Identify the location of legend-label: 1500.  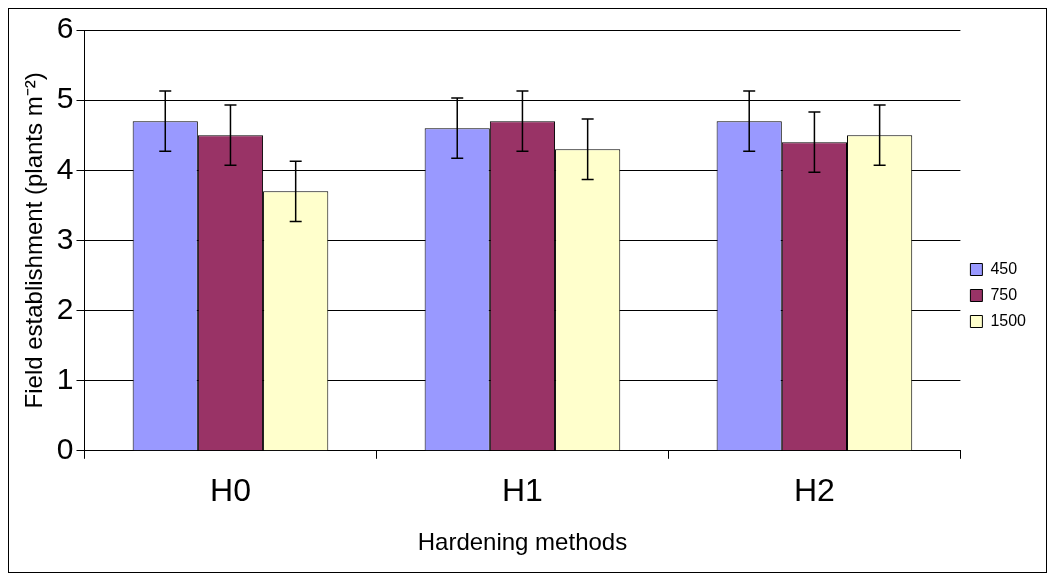
(1008, 320).